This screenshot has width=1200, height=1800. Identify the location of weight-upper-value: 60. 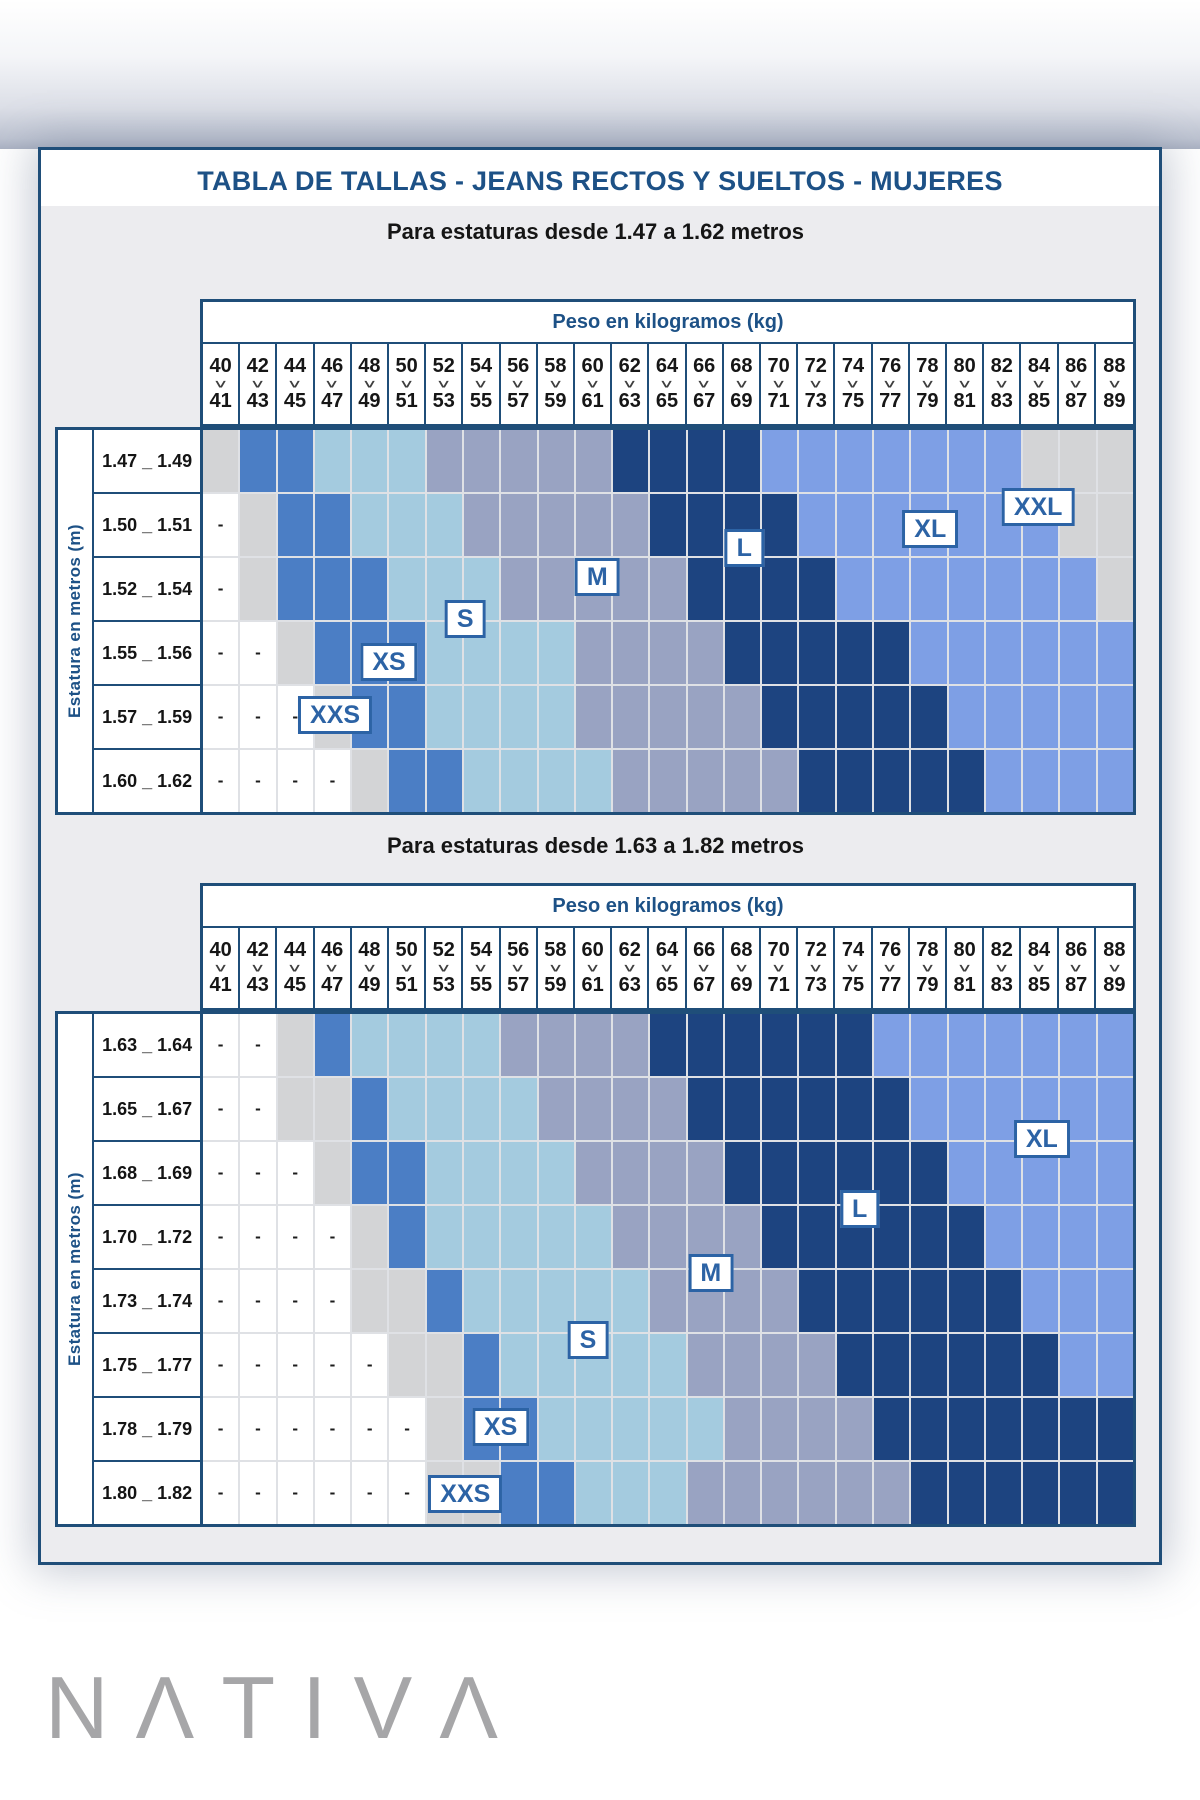
(592, 950).